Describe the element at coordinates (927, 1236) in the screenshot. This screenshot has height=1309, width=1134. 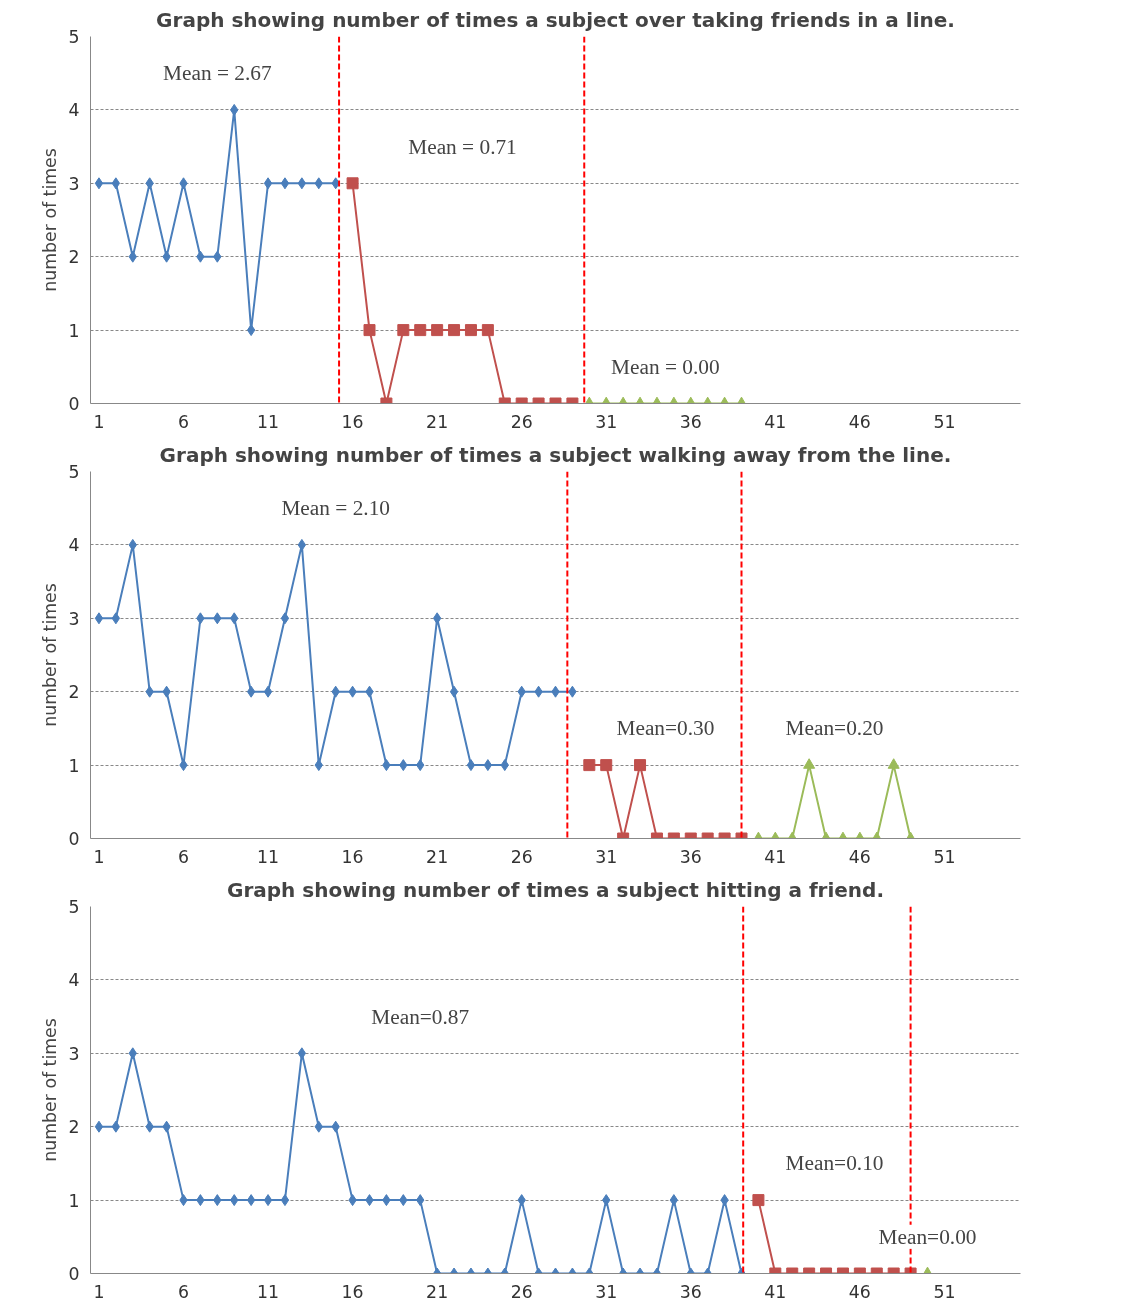
I see `annotation: Mean=0.00` at that location.